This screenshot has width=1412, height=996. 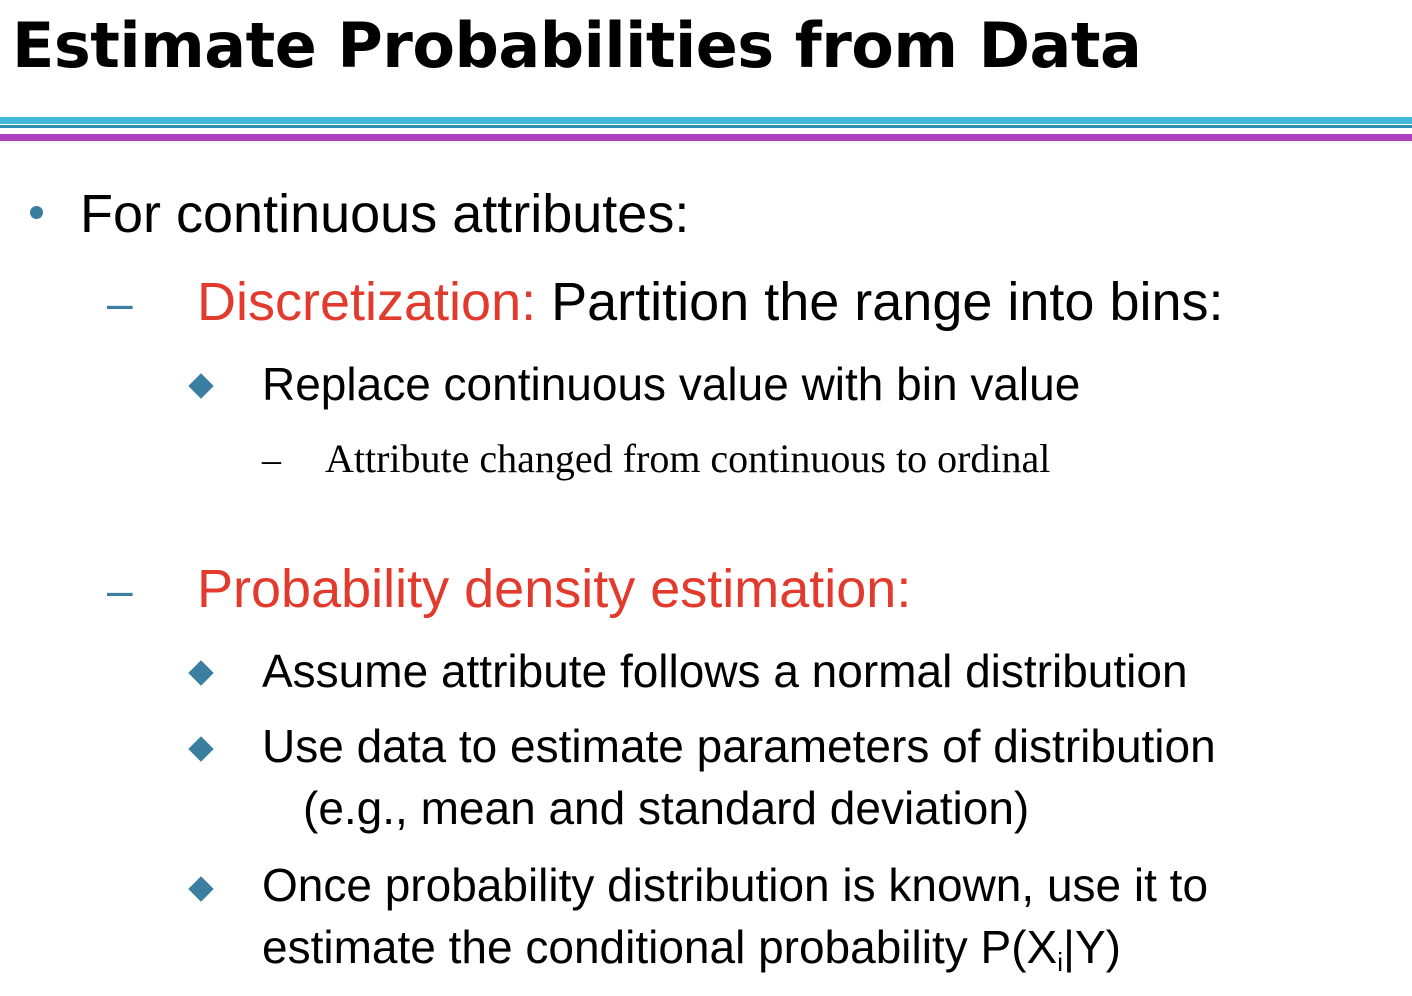 What do you see at coordinates (706, 137) in the screenshot?
I see `title-rule-purple` at bounding box center [706, 137].